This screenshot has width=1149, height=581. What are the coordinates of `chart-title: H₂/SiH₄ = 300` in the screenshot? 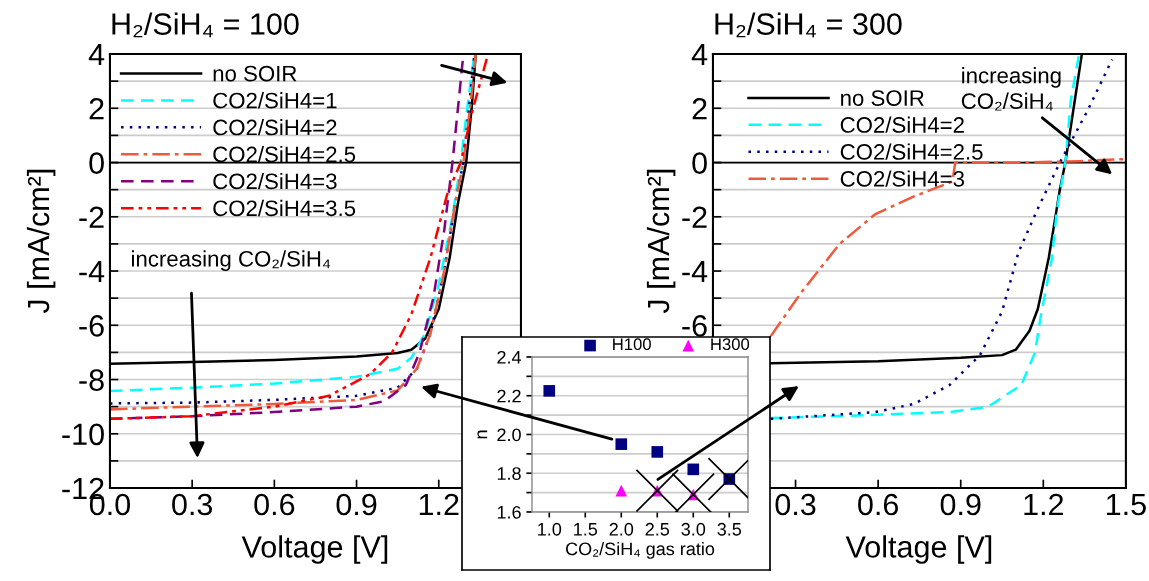 It's located at (808, 25).